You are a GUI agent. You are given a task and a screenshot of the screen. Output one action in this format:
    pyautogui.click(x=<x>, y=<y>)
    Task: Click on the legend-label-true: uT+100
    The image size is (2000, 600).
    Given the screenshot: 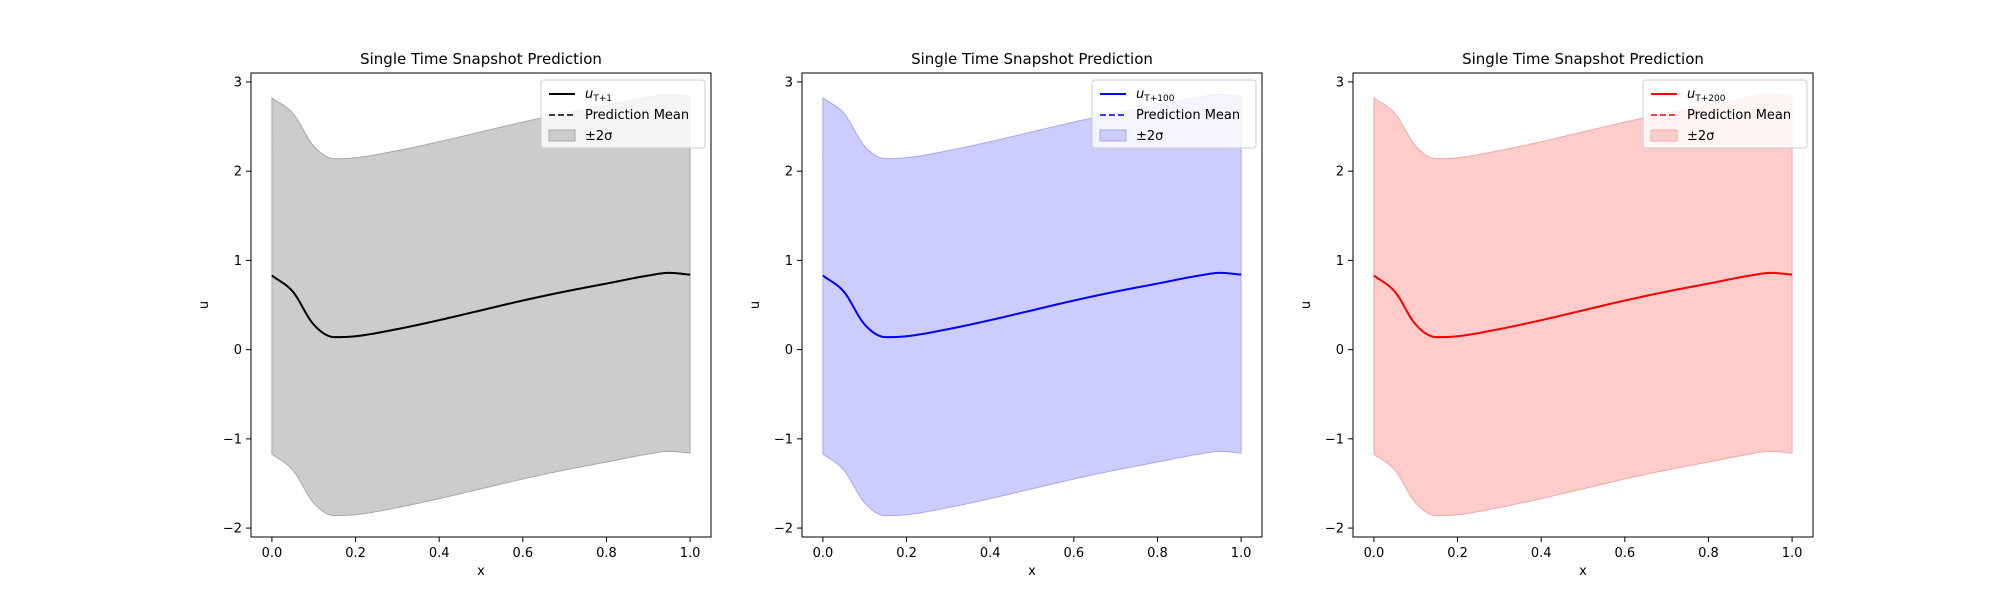 What is the action you would take?
    pyautogui.click(x=1155, y=95)
    